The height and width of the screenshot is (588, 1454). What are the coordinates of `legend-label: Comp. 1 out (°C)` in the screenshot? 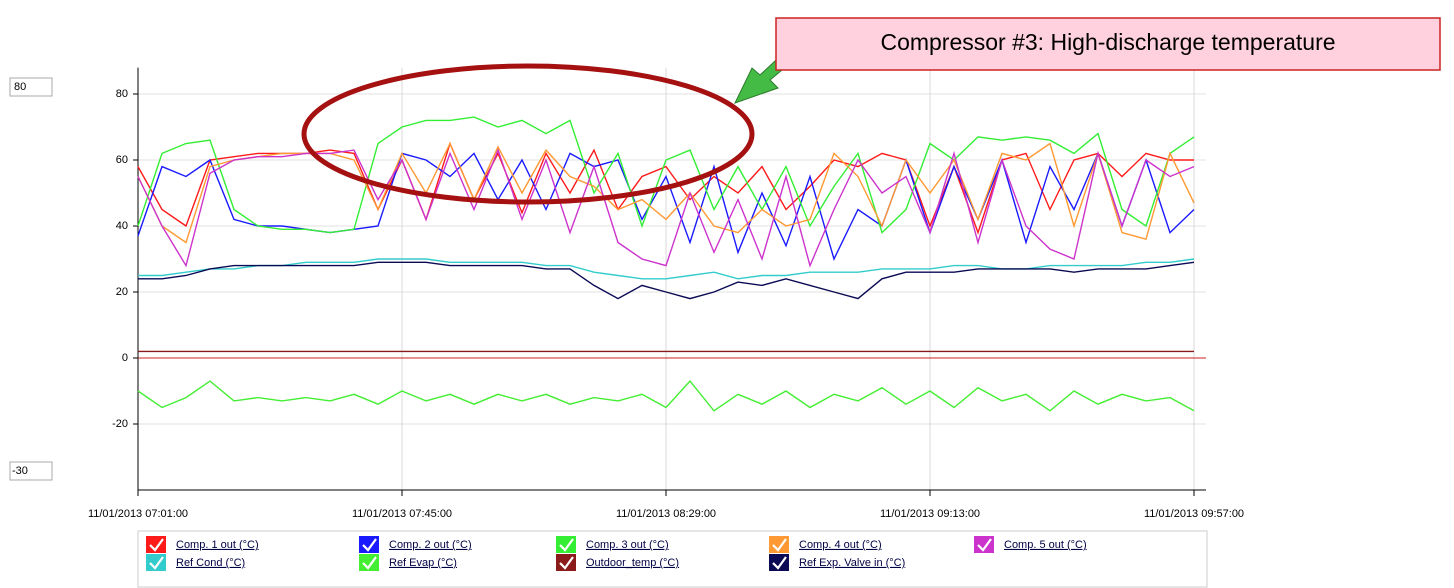 It's located at (217, 545).